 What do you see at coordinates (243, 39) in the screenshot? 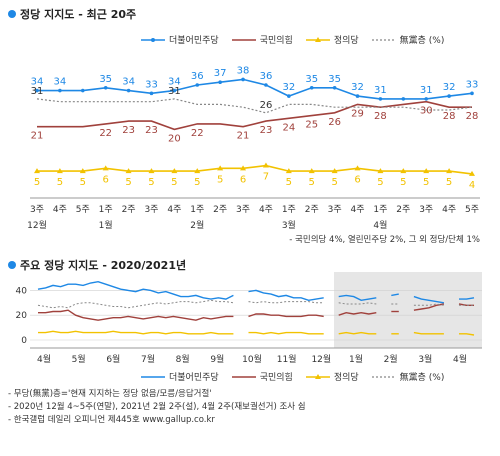
I see `legend-ppp-line-icon` at bounding box center [243, 39].